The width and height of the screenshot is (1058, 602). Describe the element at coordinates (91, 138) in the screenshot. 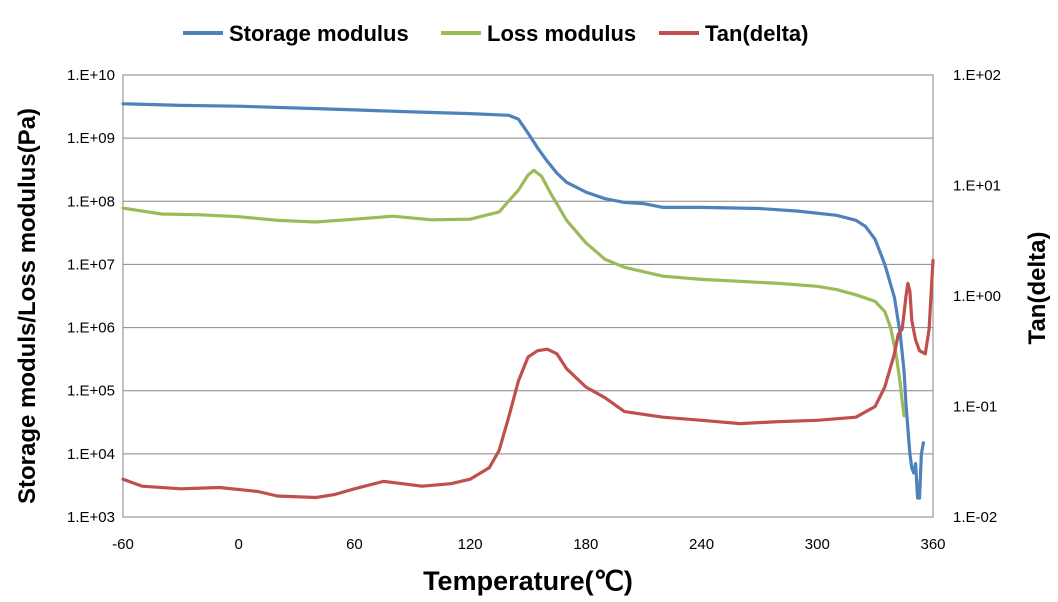

I see `y-left-tick-label: 1.E+09` at that location.